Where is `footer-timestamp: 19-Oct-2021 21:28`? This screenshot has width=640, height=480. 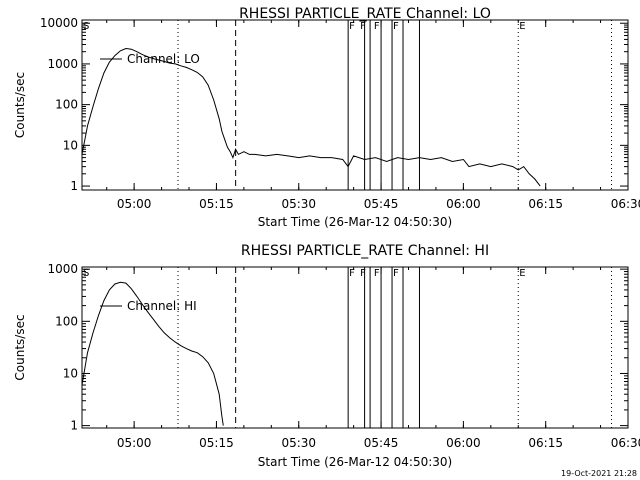
footer-timestamp: 19-Oct-2021 21:28 is located at coordinates (599, 473).